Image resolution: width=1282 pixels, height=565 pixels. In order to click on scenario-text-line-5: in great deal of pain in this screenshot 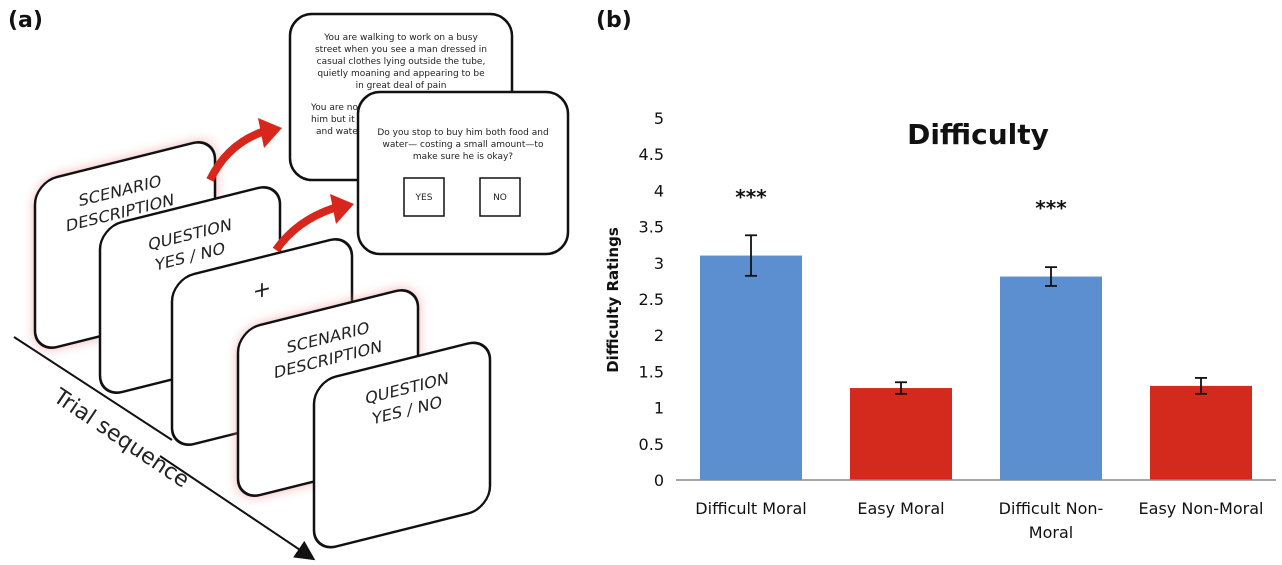, I will do `click(401, 86)`.